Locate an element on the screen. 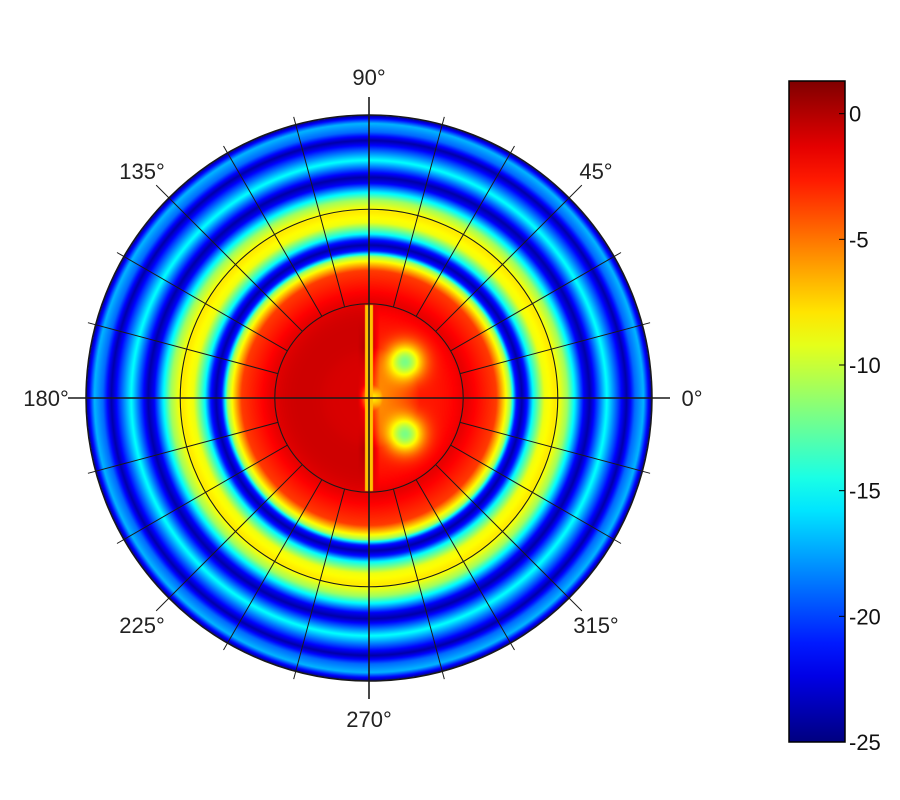  colorbar-tick-label: -10 is located at coordinates (865, 365).